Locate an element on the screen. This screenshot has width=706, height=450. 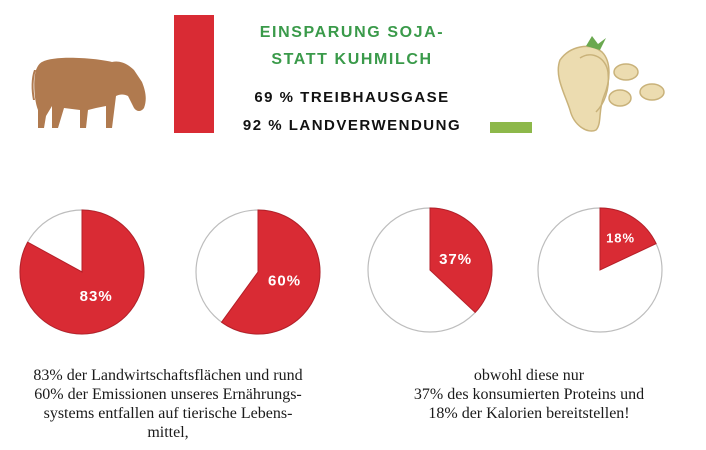
caption-left-line: 60% der Emissionen unseres Ernährungs- is located at coordinates (168, 394).